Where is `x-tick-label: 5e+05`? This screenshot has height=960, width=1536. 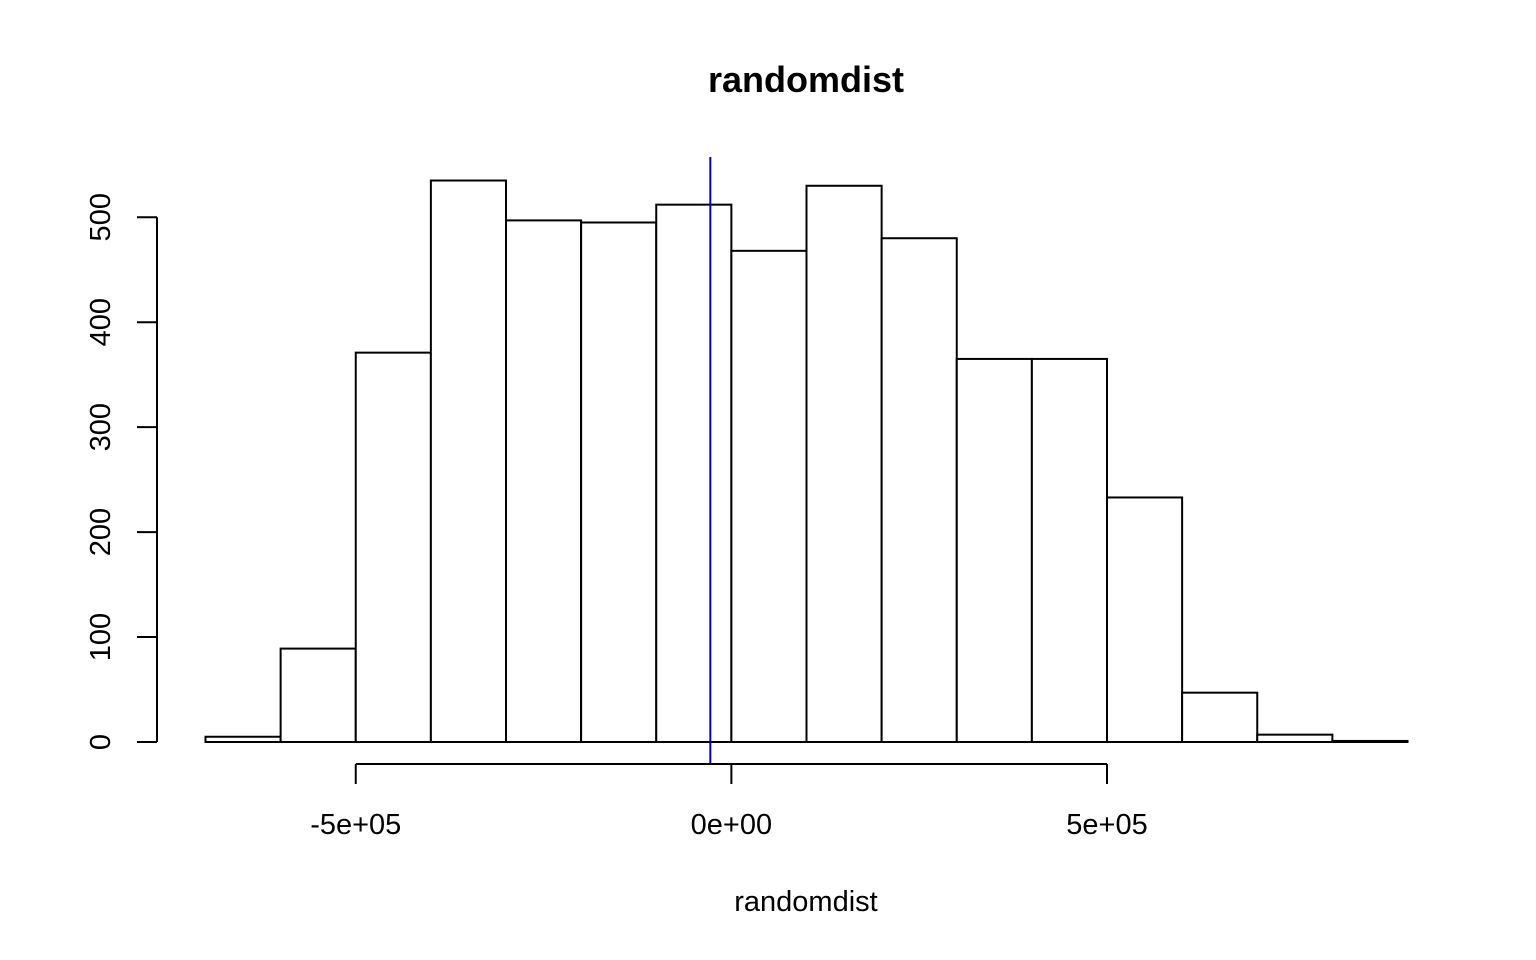 x-tick-label: 5e+05 is located at coordinates (1106, 825).